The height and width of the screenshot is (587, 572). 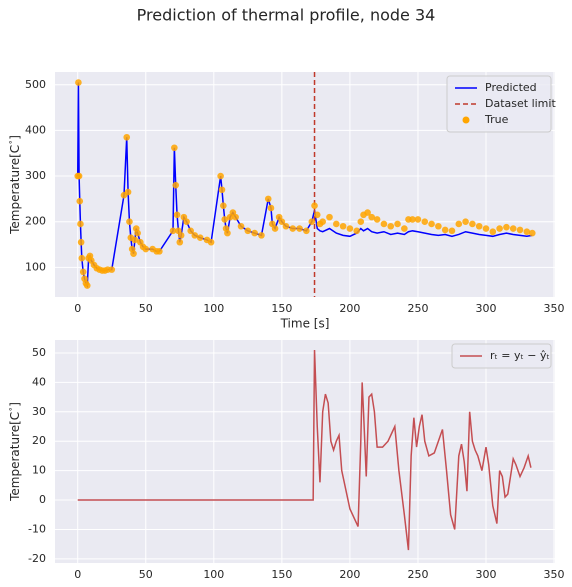 What do you see at coordinates (37, 558) in the screenshot?
I see `y-tick-label: -20` at bounding box center [37, 558].